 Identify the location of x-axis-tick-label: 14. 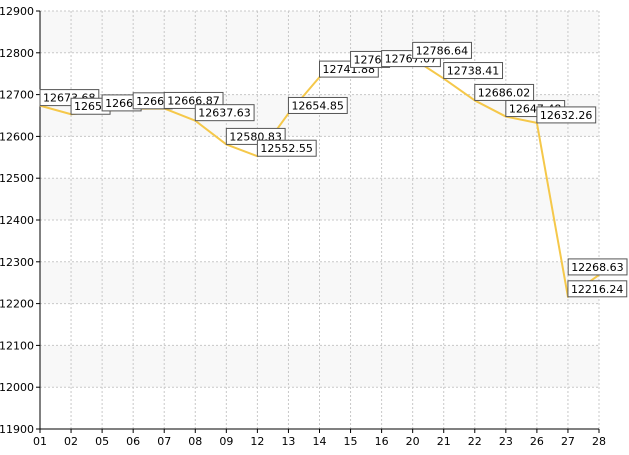
(320, 441).